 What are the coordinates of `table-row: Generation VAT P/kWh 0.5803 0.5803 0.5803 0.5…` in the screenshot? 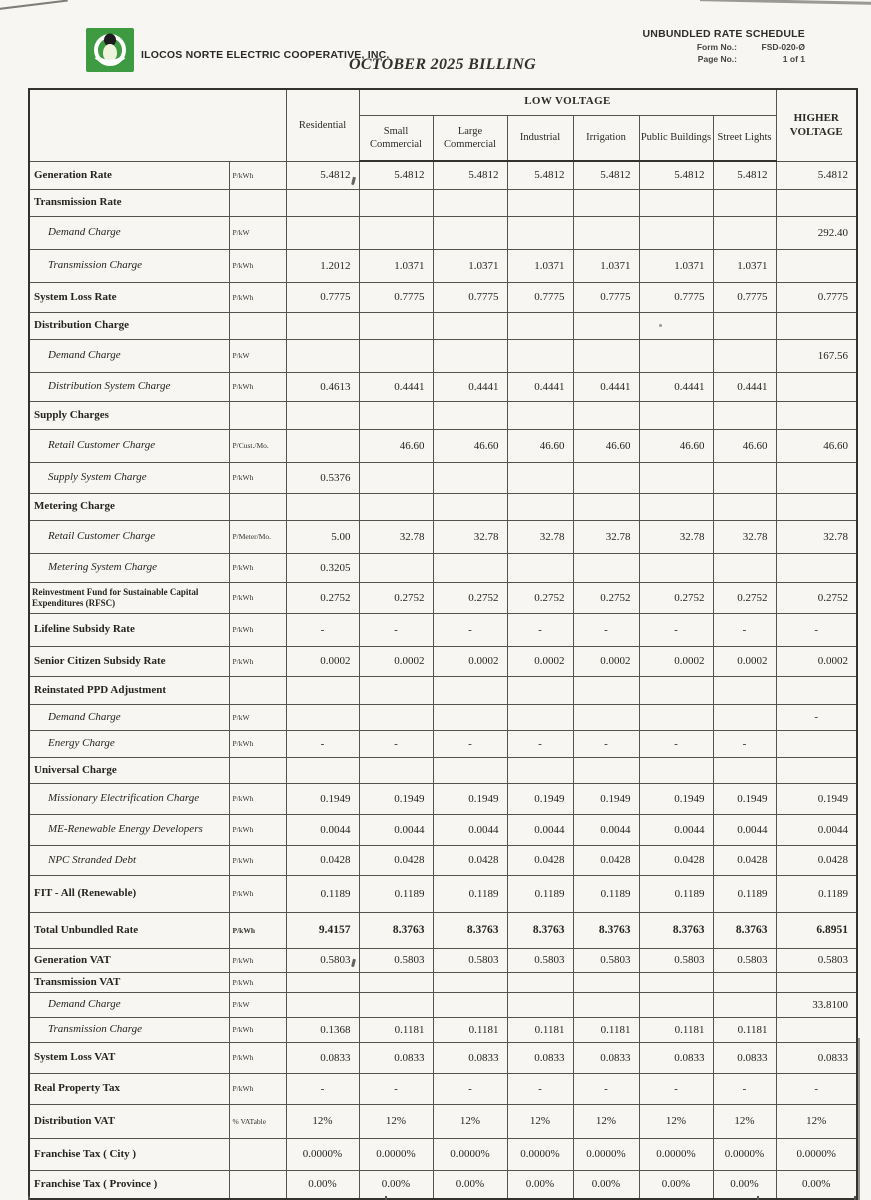 It's located at (443, 960).